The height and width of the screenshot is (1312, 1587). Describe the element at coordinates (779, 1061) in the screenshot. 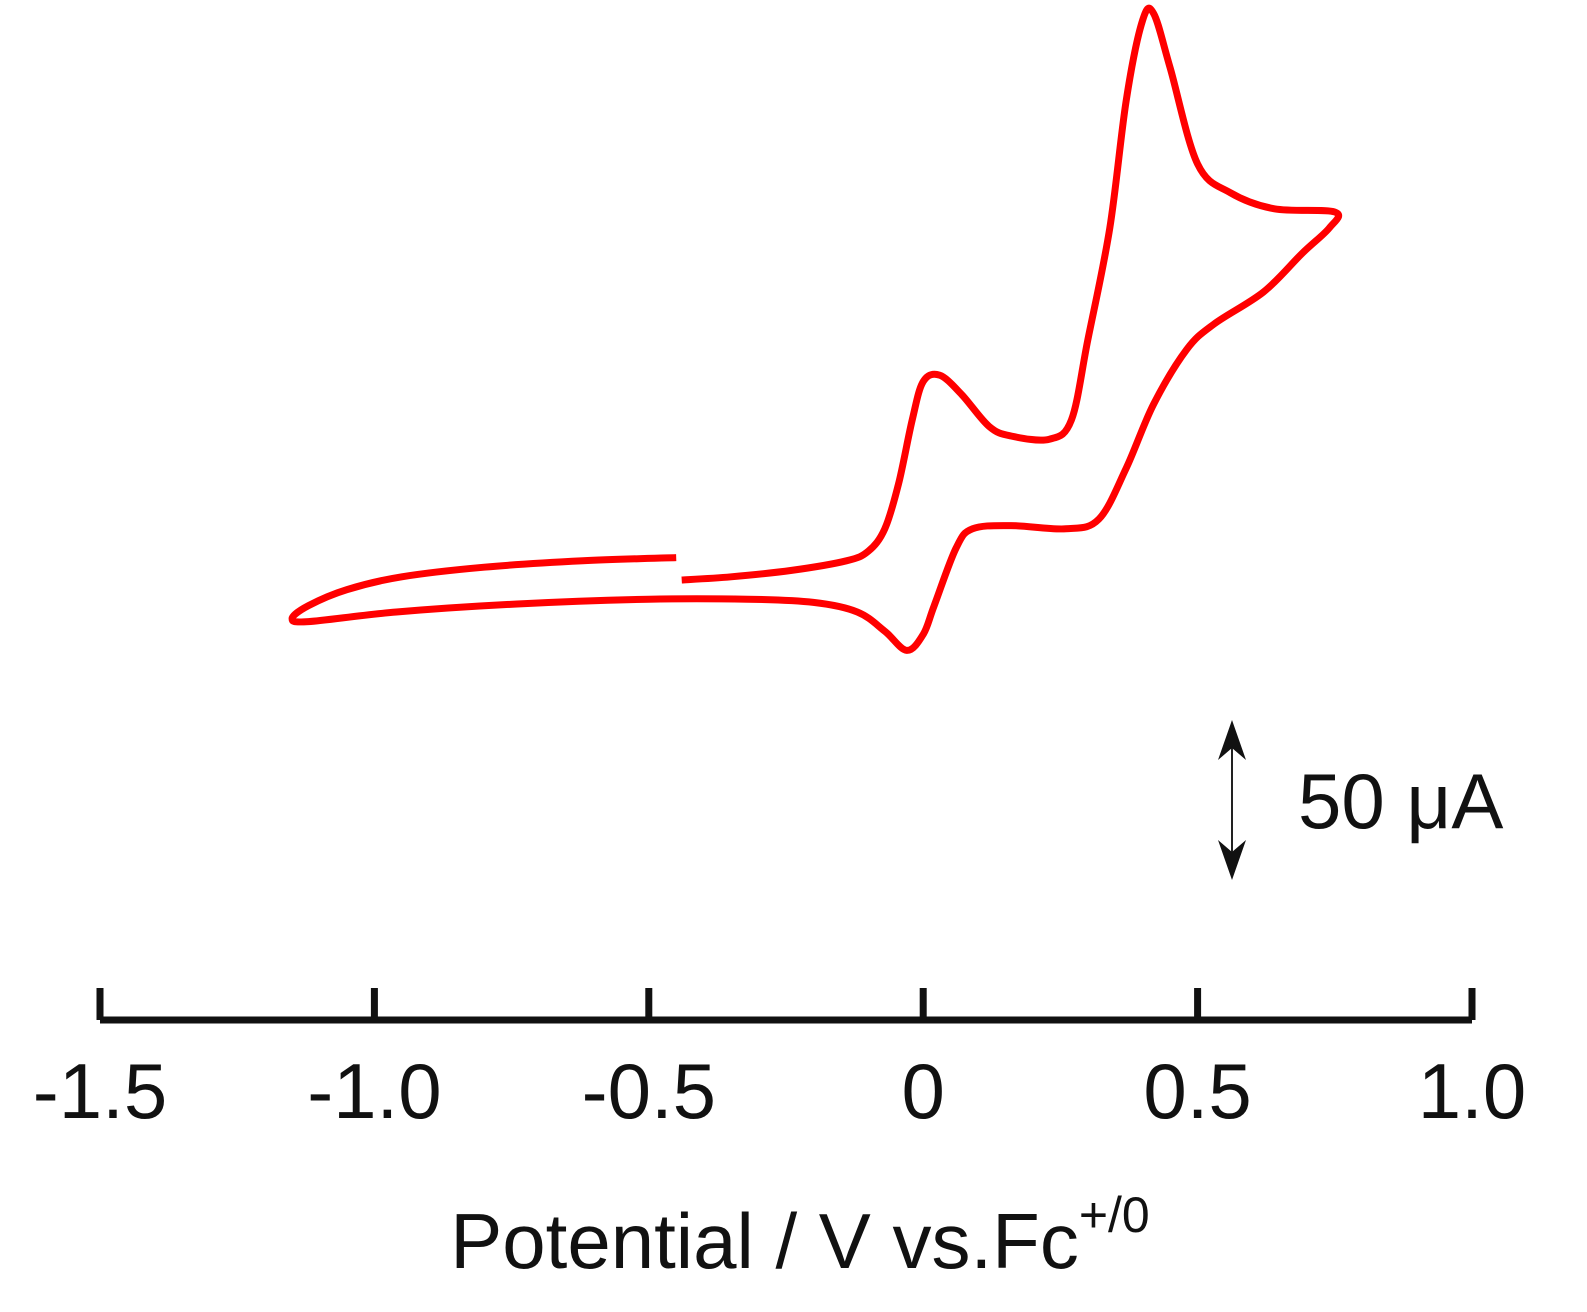

I see `x-axis: -1.5 -1.0 -0.5 0 0.5 1.0` at that location.